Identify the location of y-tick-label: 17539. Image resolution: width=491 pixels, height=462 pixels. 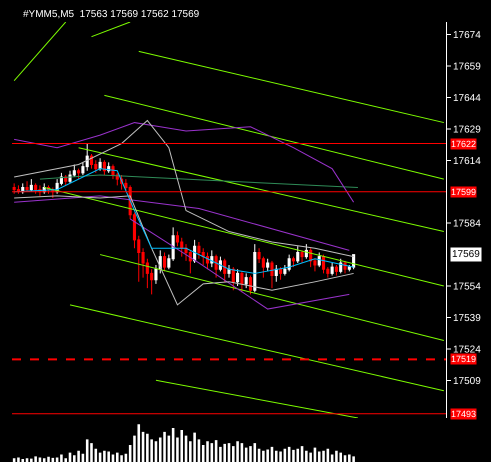
(467, 318).